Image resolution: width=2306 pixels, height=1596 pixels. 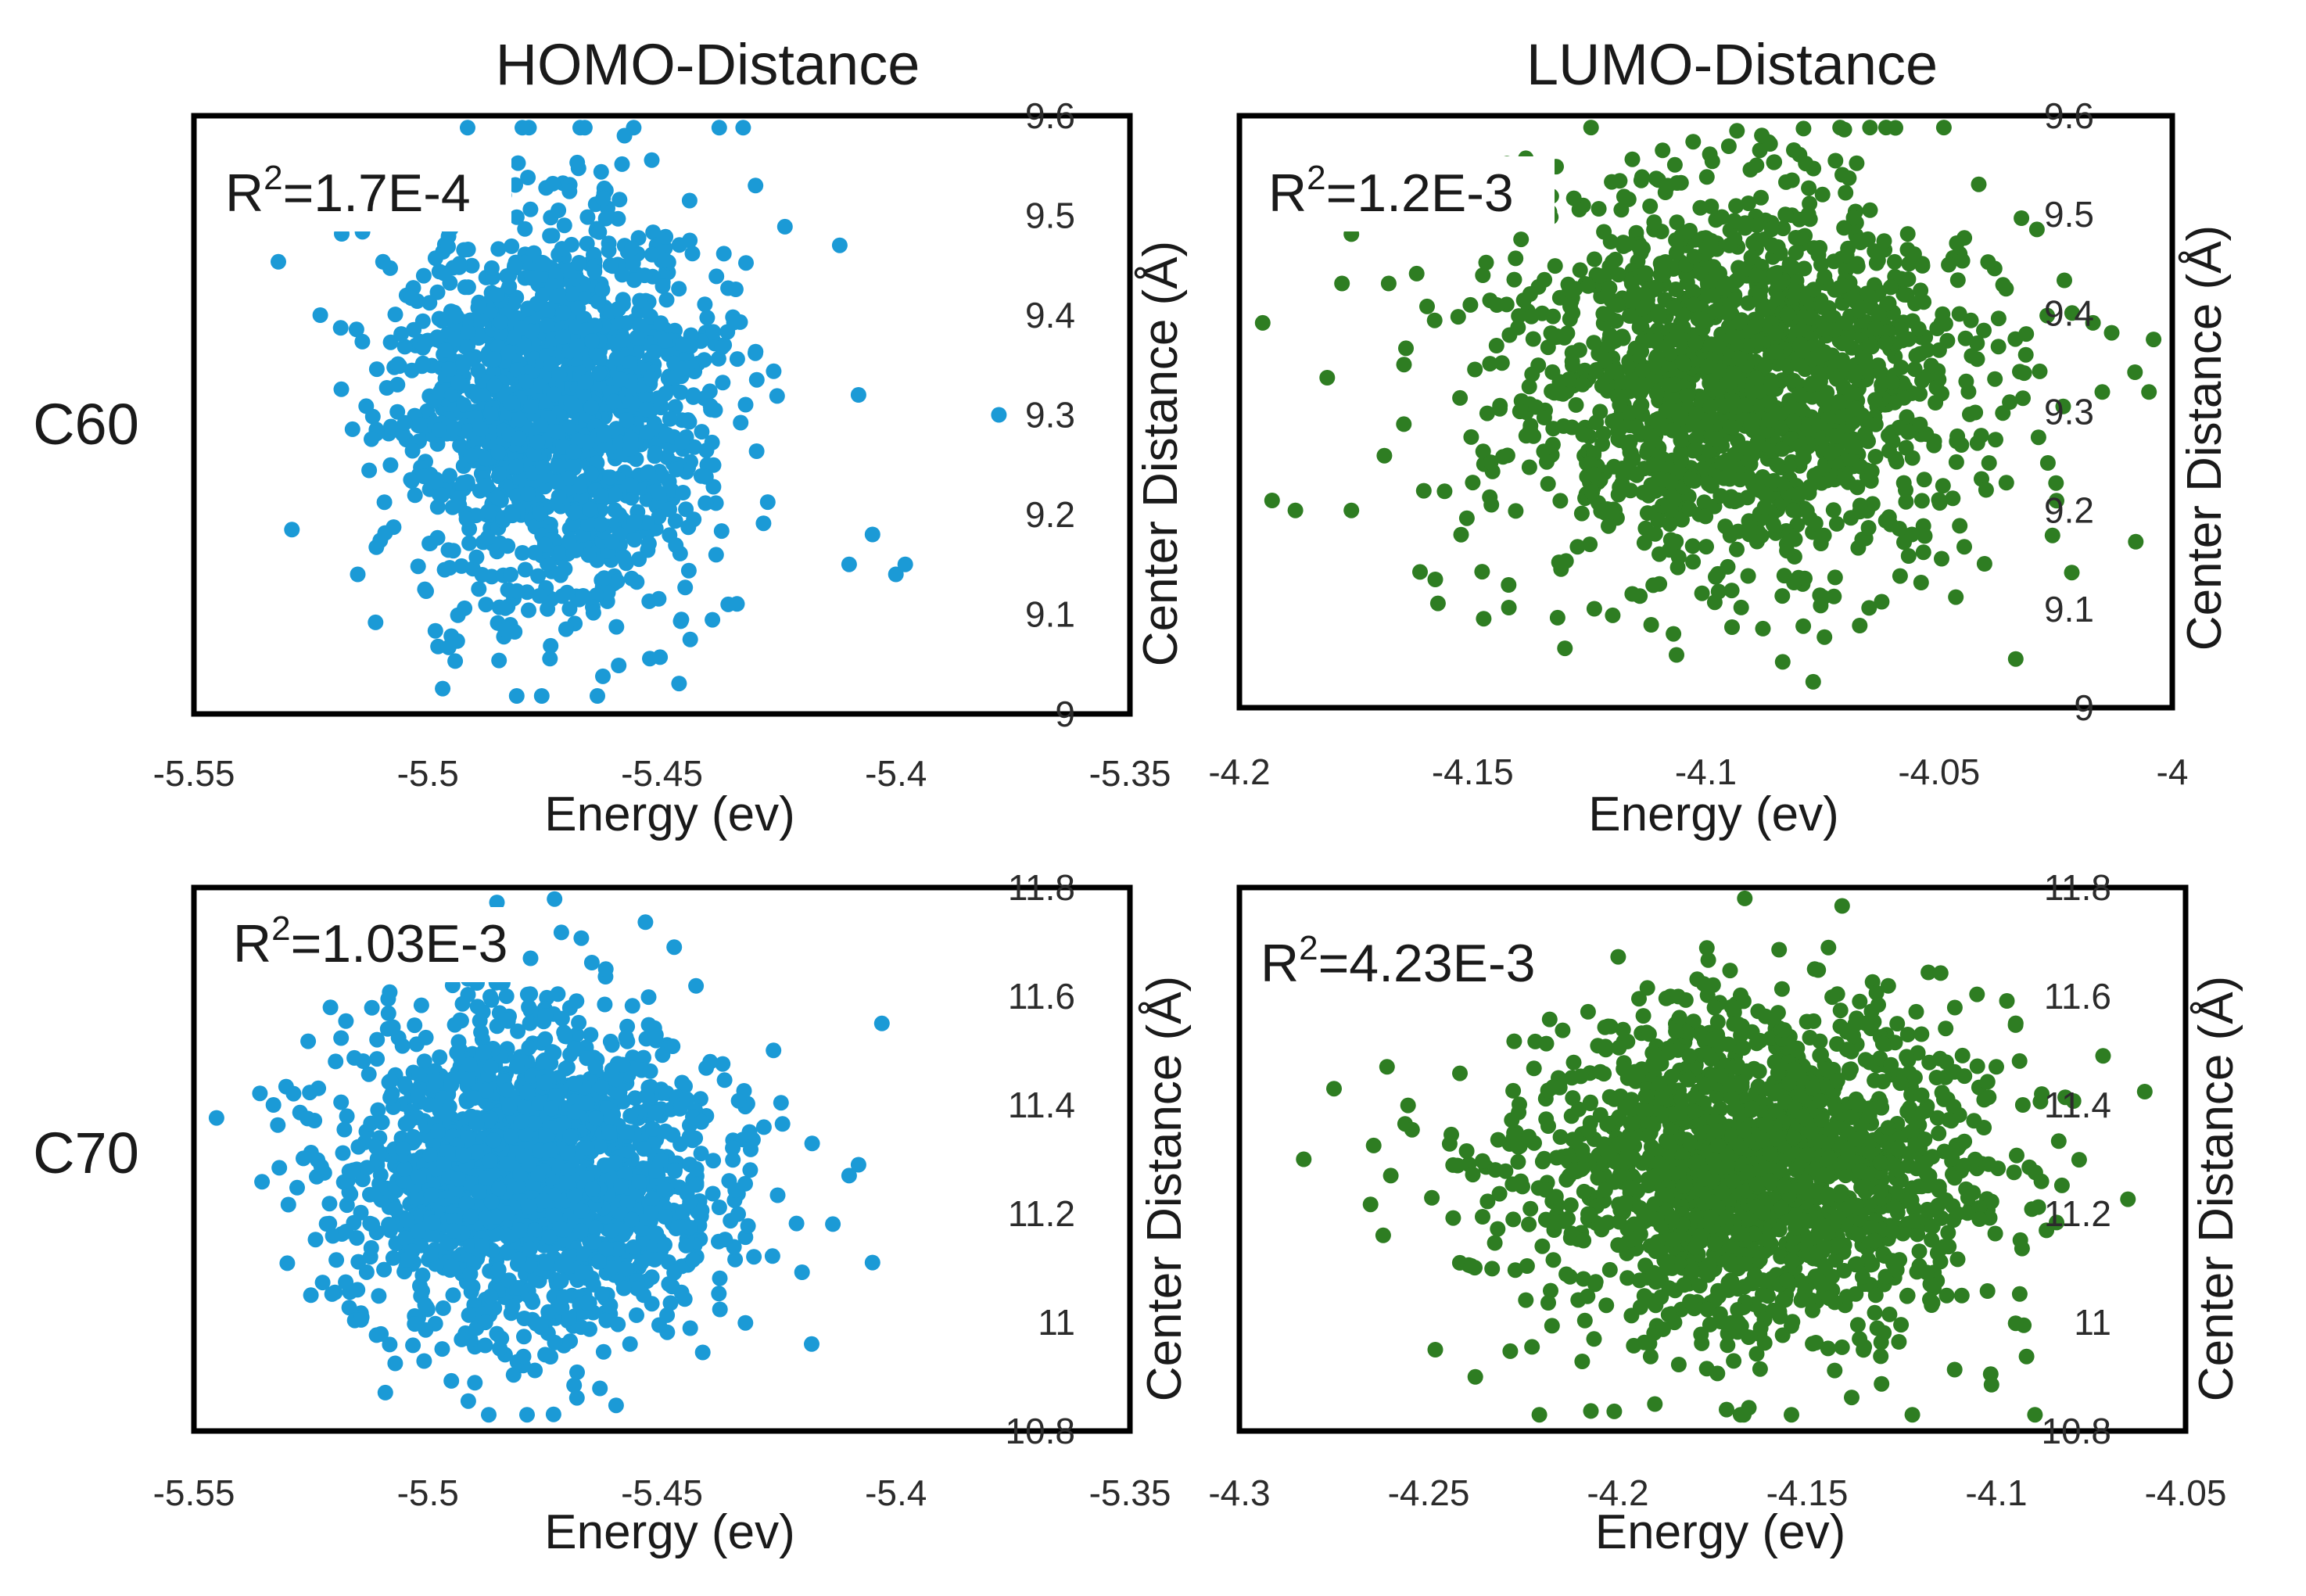 I want to click on x-tick-label: -4.1, so click(x=1706, y=771).